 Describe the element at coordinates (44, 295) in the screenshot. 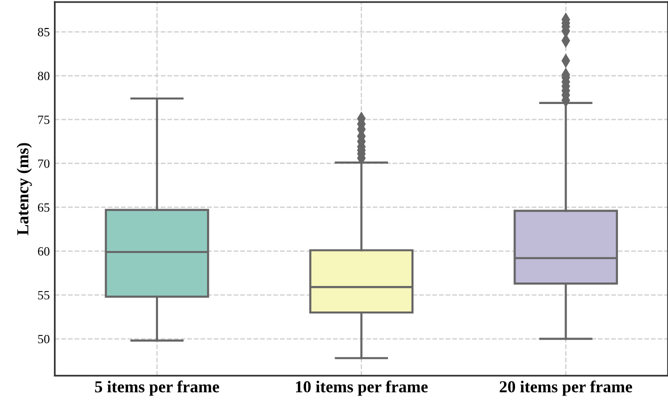

I see `y-tick-label: 55` at that location.